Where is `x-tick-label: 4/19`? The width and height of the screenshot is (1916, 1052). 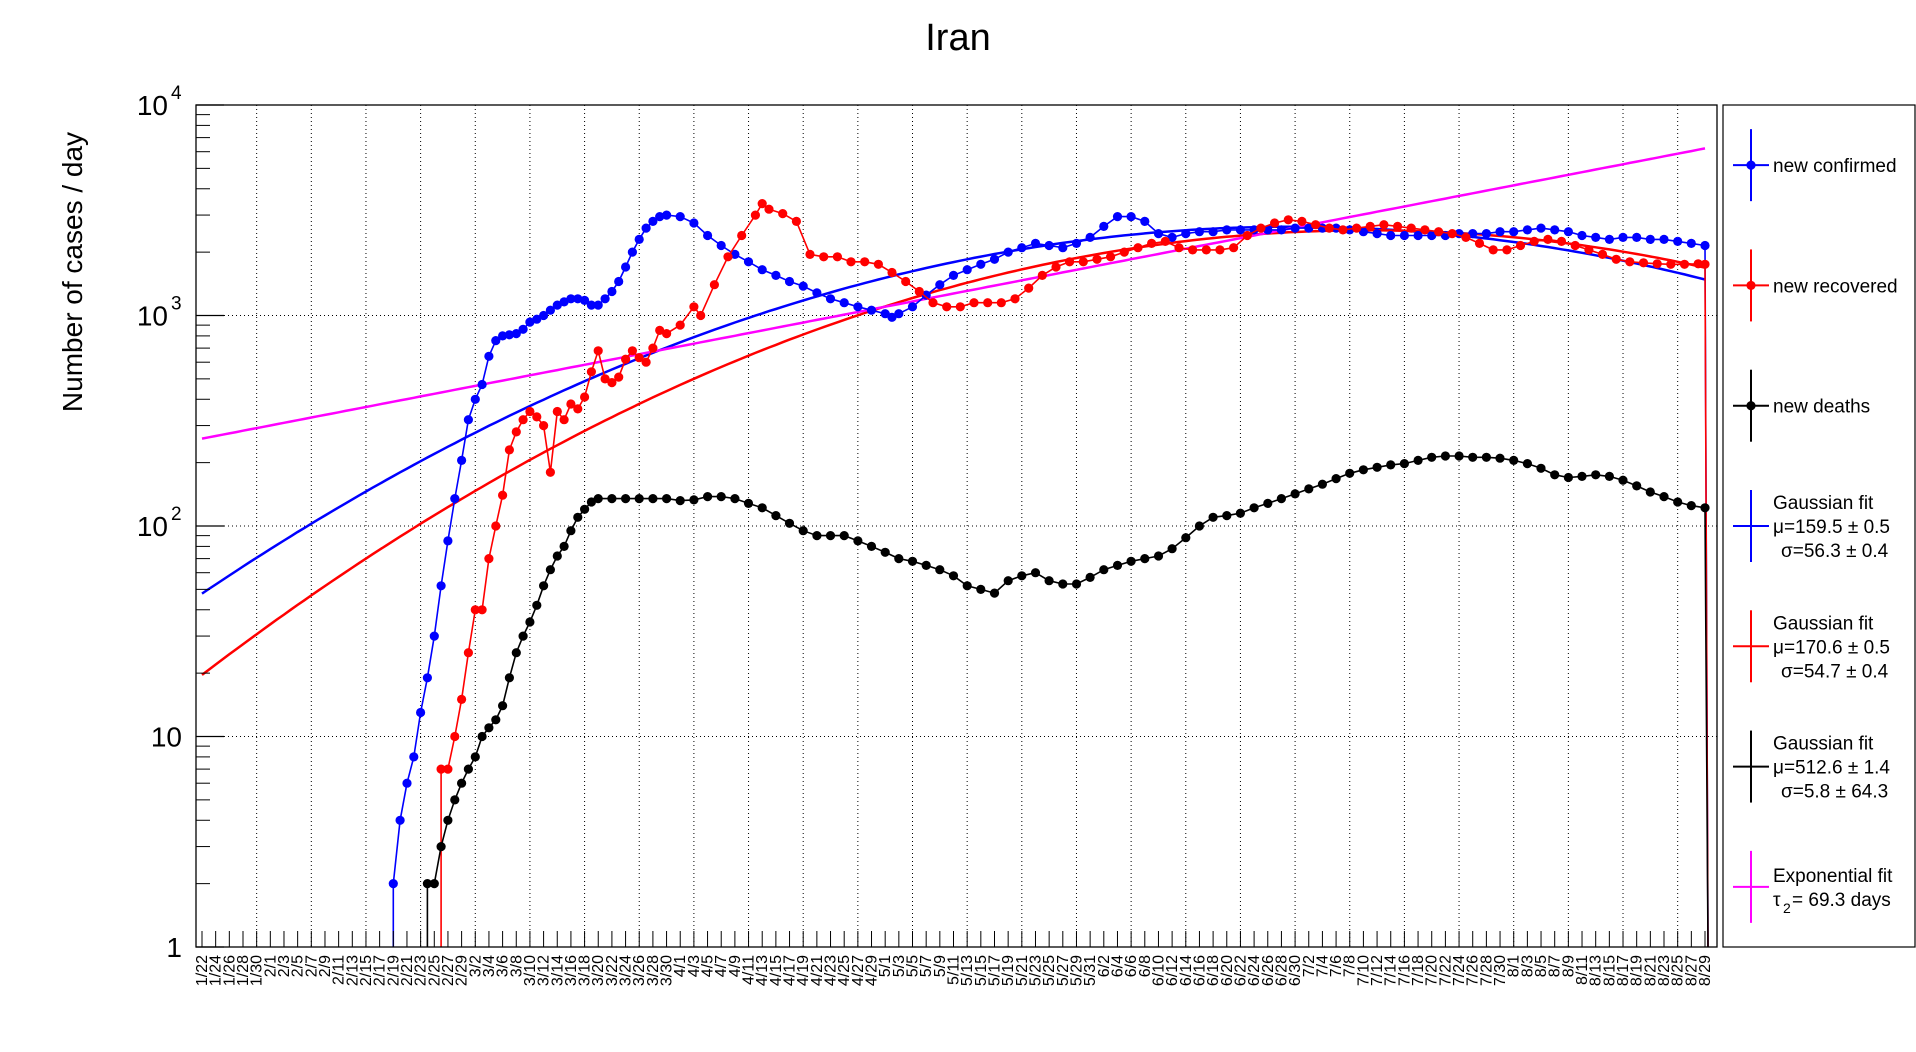
x-tick-label: 4/19 is located at coordinates (803, 970).